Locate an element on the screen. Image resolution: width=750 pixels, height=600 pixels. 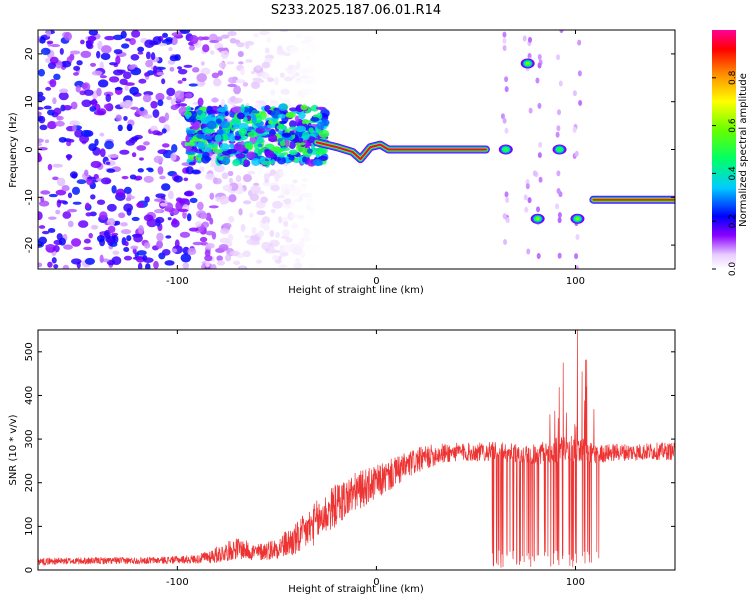
colorbar-tick-label: 0.4 is located at coordinates (733, 173).